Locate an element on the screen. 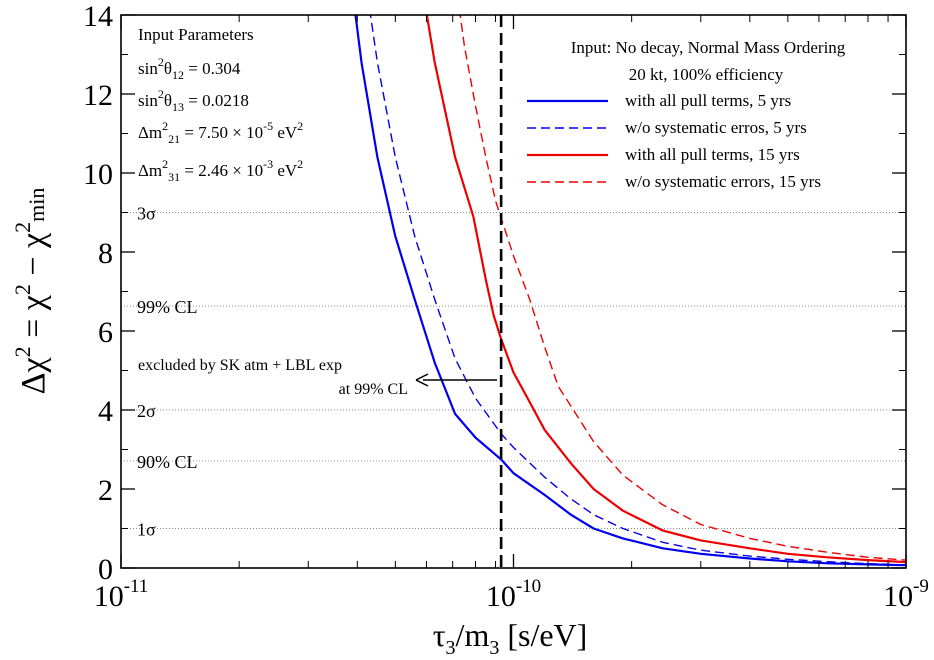 Image resolution: width=934 pixels, height=660 pixels. x-axis-label-sub-1: 3 is located at coordinates (451, 648).